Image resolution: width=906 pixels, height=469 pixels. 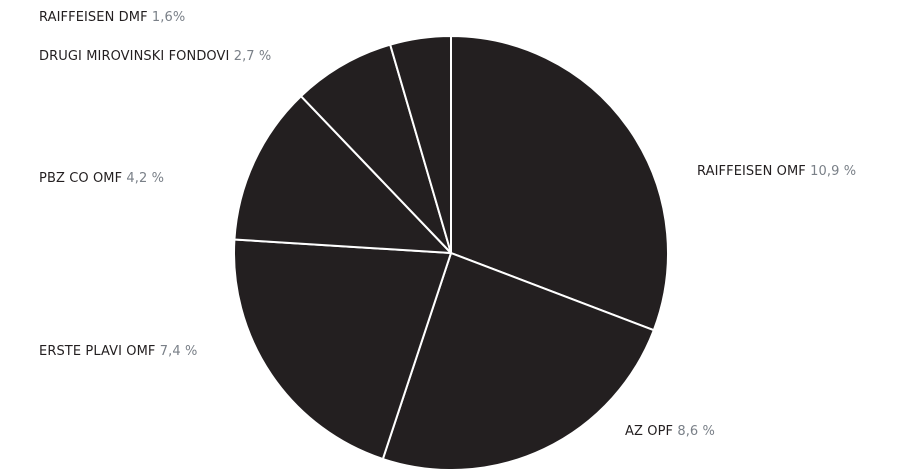 I want to click on slice-label-az-opf: AZ OPF 8,6 %, so click(x=670, y=432).